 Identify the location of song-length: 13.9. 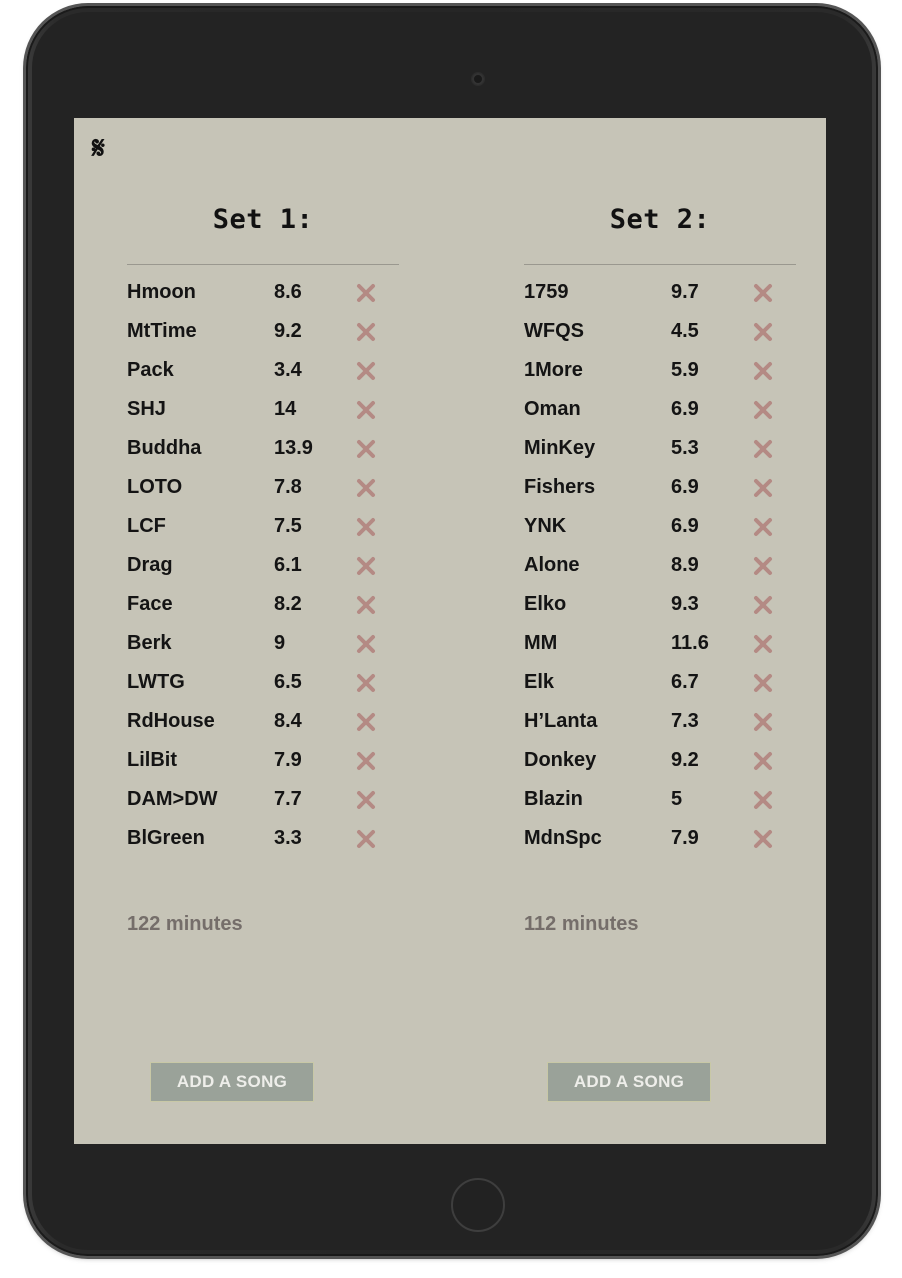
(293, 448).